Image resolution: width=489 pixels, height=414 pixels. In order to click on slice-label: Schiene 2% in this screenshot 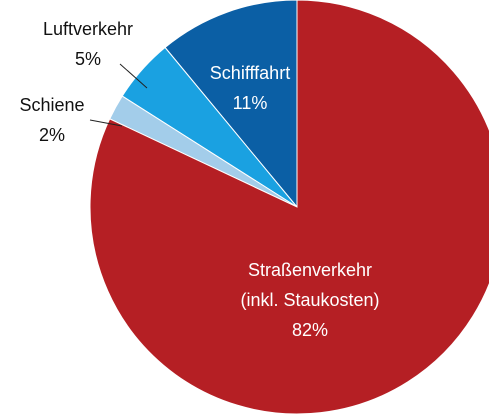, I will do `click(51, 120)`.